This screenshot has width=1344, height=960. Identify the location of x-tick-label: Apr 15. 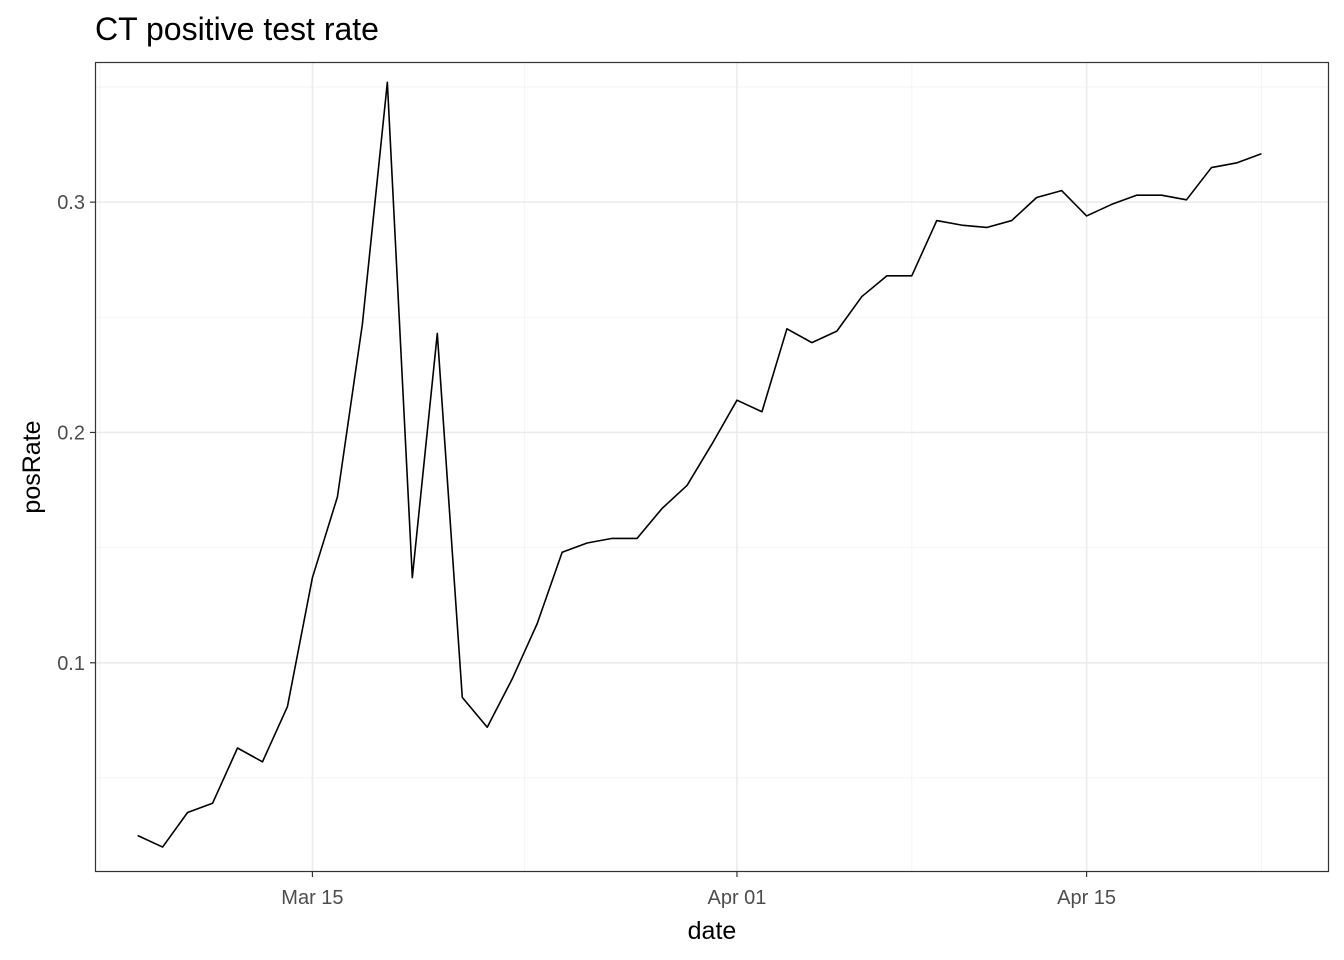
(1086, 898).